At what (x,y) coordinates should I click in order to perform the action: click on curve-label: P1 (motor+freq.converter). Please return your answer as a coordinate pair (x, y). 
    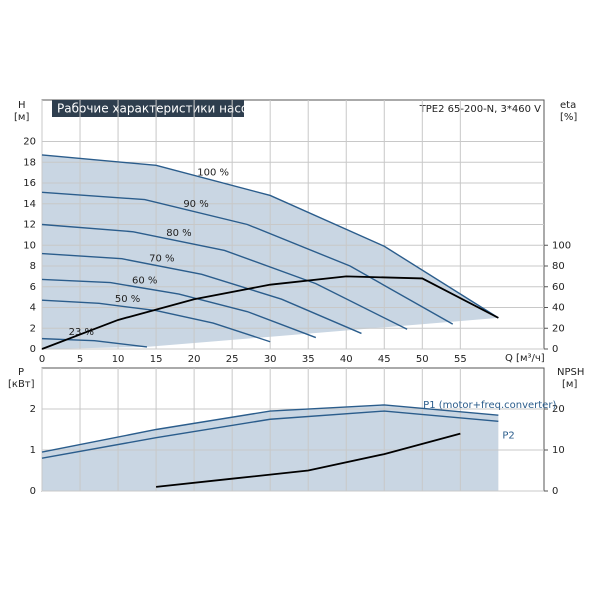
    Looking at the image, I should click on (489, 405).